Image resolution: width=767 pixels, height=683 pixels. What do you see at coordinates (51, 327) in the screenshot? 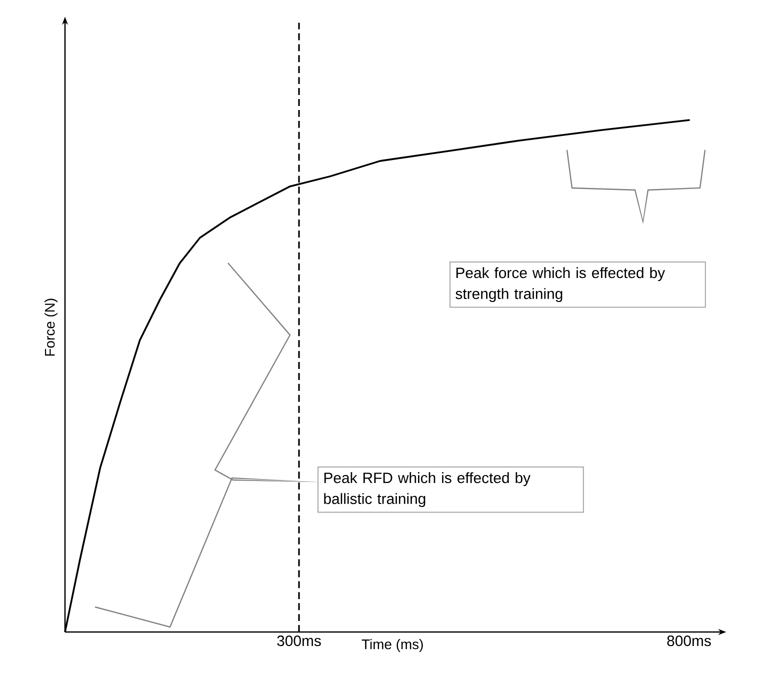
I see `y-axis-title: Force (N)` at bounding box center [51, 327].